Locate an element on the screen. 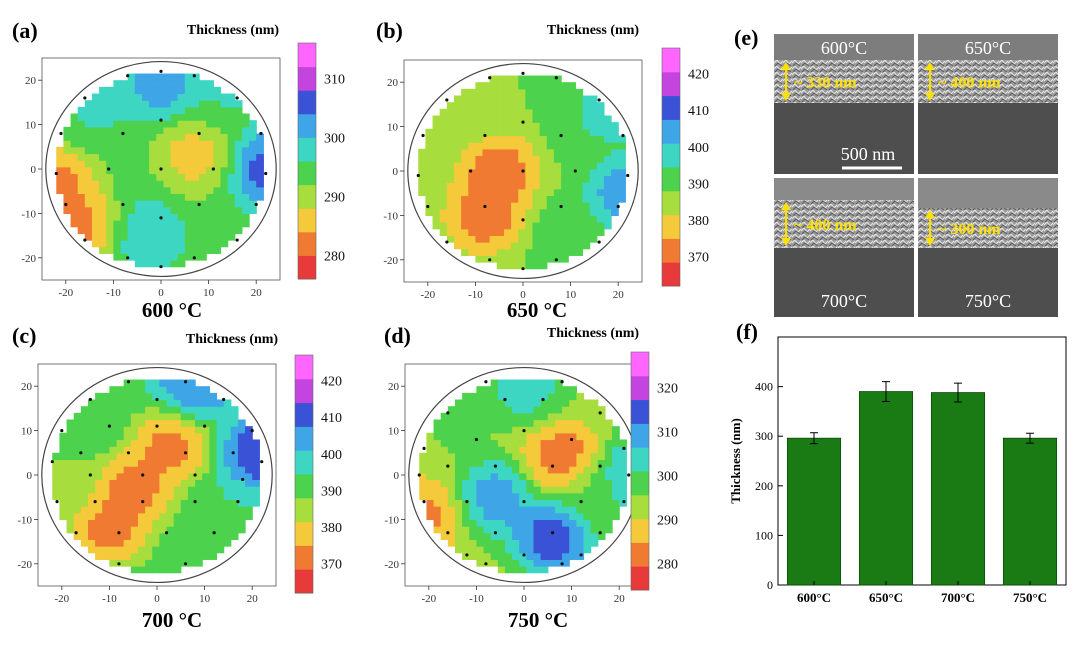 This screenshot has width=1080, height=648. colorbar-segment is located at coordinates (671, 131).